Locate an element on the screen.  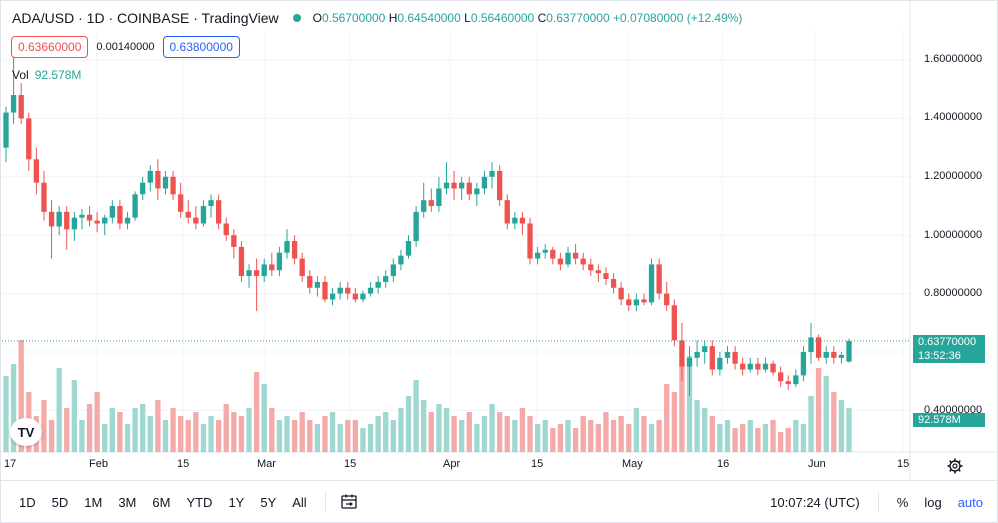
toolbar-divider is located at coordinates (325, 502).